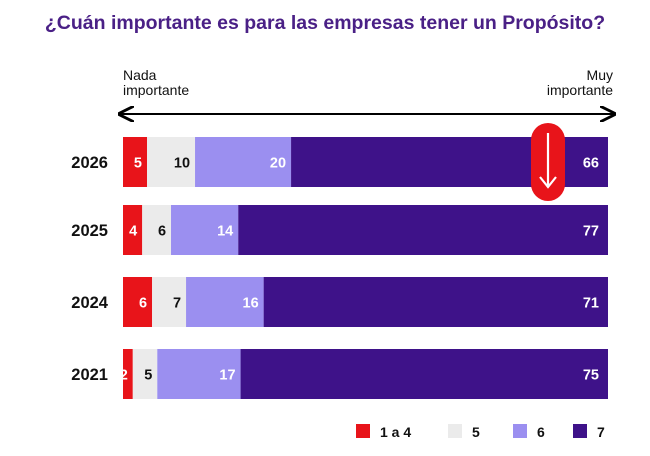 The image size is (650, 456). Describe the element at coordinates (548, 182) in the screenshot. I see `arrow-head-icon` at that location.